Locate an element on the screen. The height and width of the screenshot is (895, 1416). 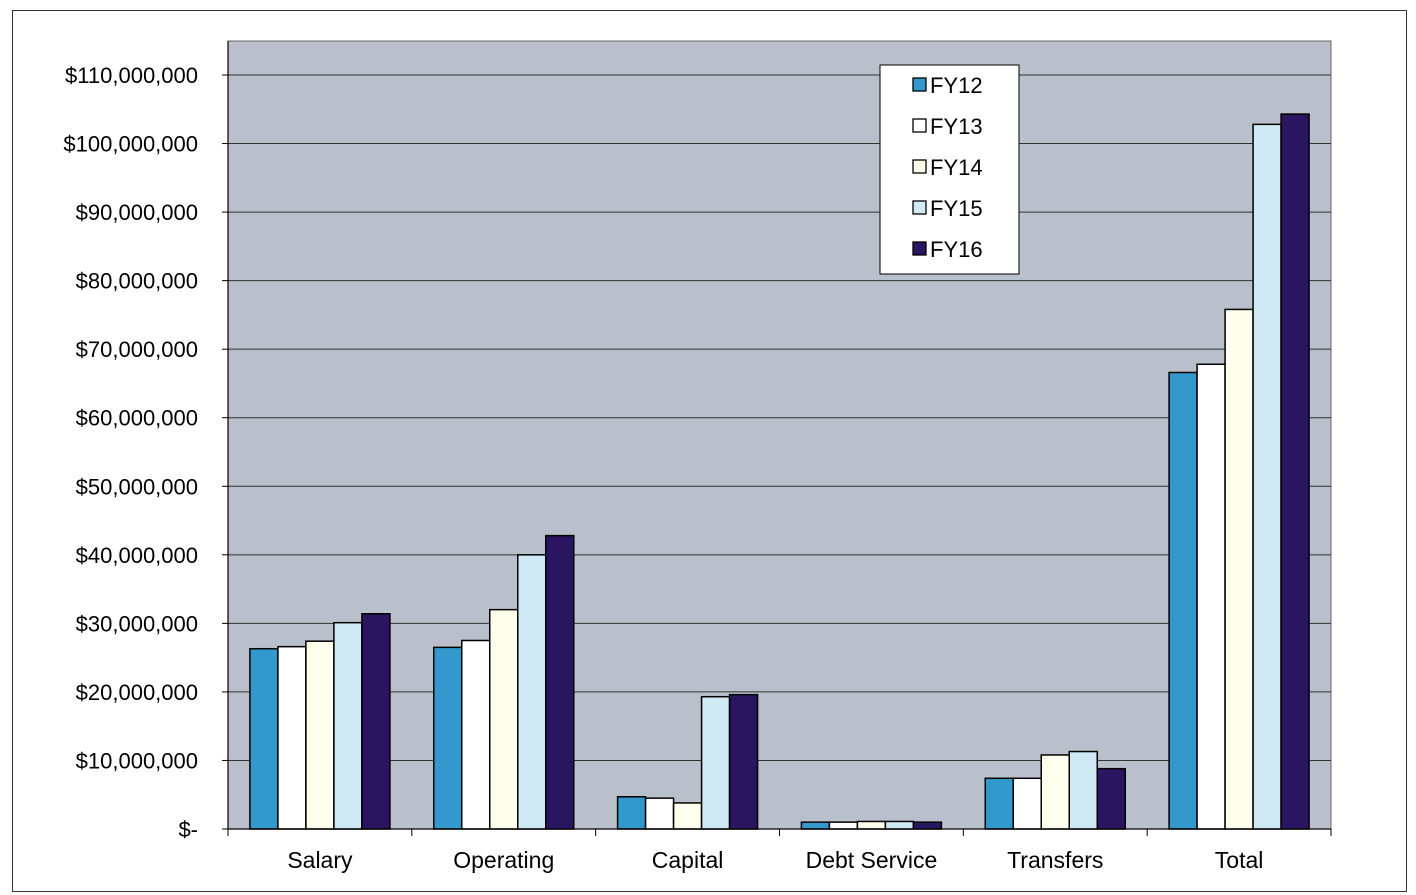
bar-fy13-transfers is located at coordinates (1027, 803).